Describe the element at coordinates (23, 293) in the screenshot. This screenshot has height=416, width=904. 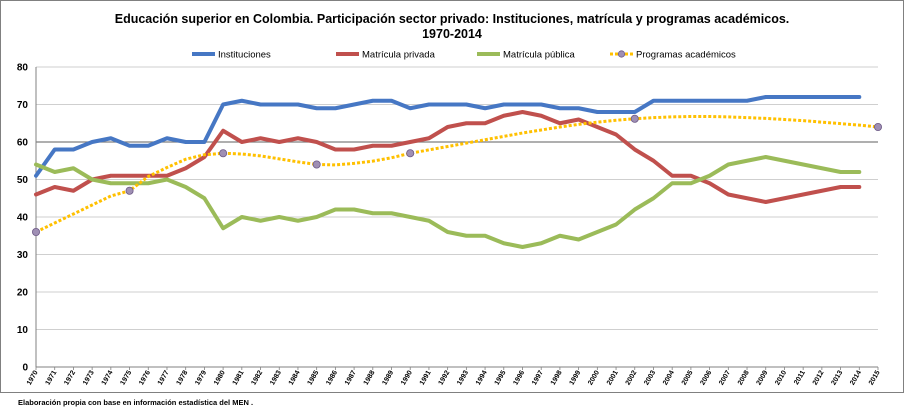
I see `y-tick-label: 20` at that location.